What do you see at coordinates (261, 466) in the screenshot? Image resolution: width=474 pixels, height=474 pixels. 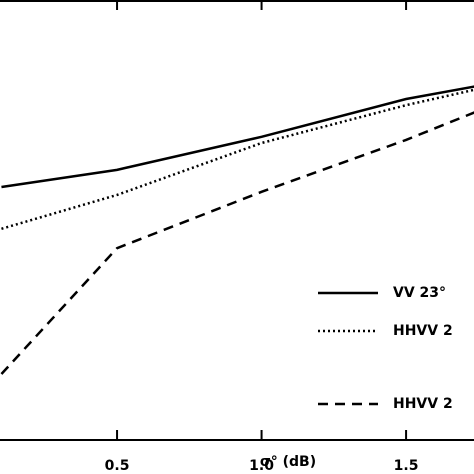 I see `x-tick-label: 1.0` at bounding box center [261, 466].